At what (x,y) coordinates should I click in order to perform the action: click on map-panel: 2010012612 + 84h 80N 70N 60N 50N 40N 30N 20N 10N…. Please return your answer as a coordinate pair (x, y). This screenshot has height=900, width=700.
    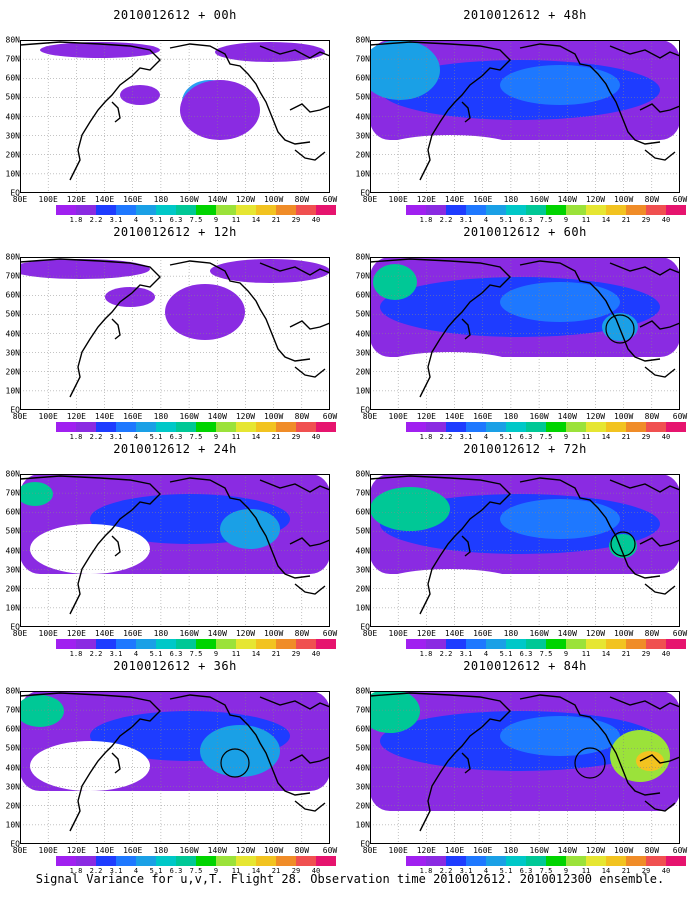
    Looking at the image, I should click on (525, 763).